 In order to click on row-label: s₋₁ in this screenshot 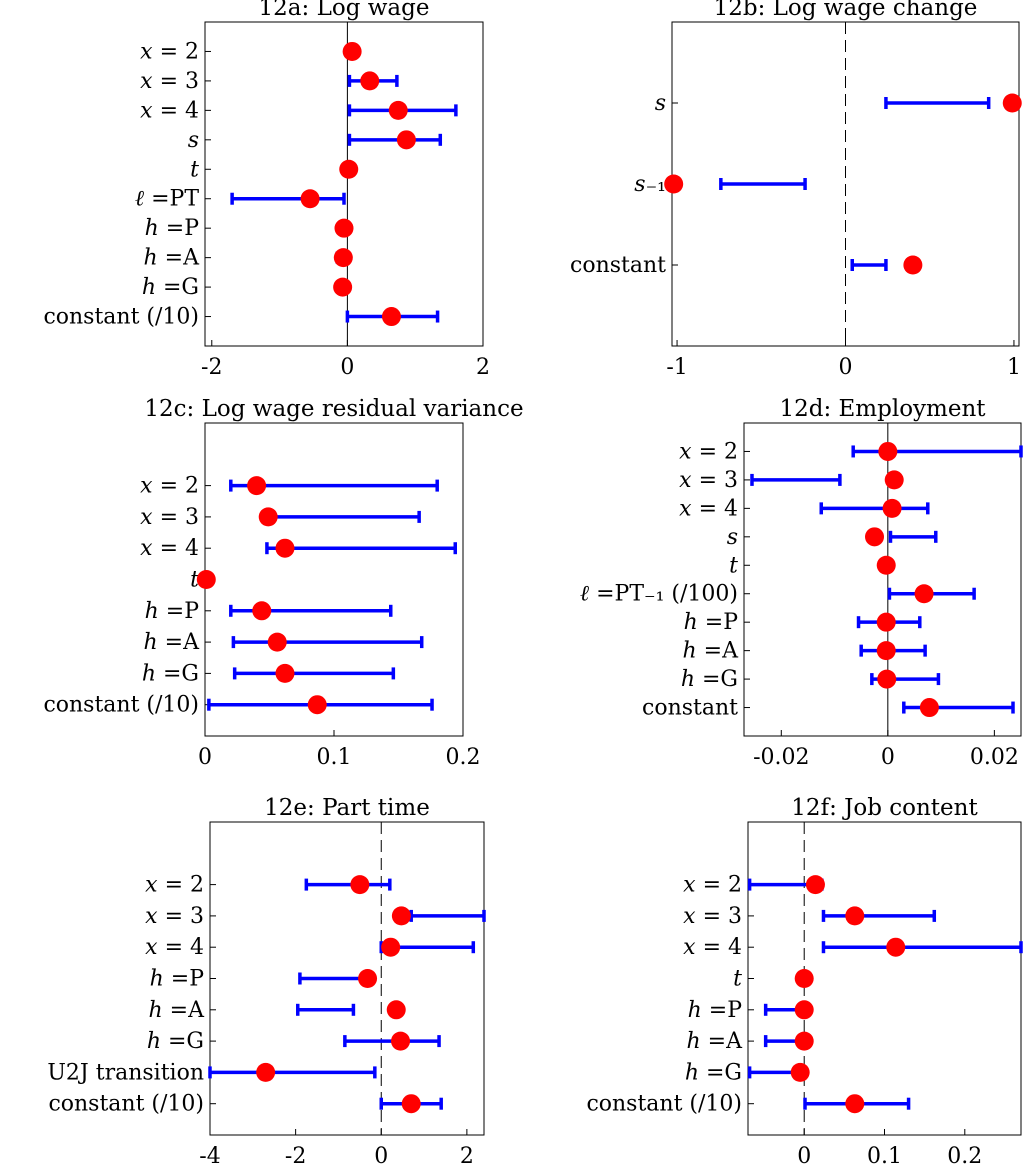, I will do `click(650, 184)`.